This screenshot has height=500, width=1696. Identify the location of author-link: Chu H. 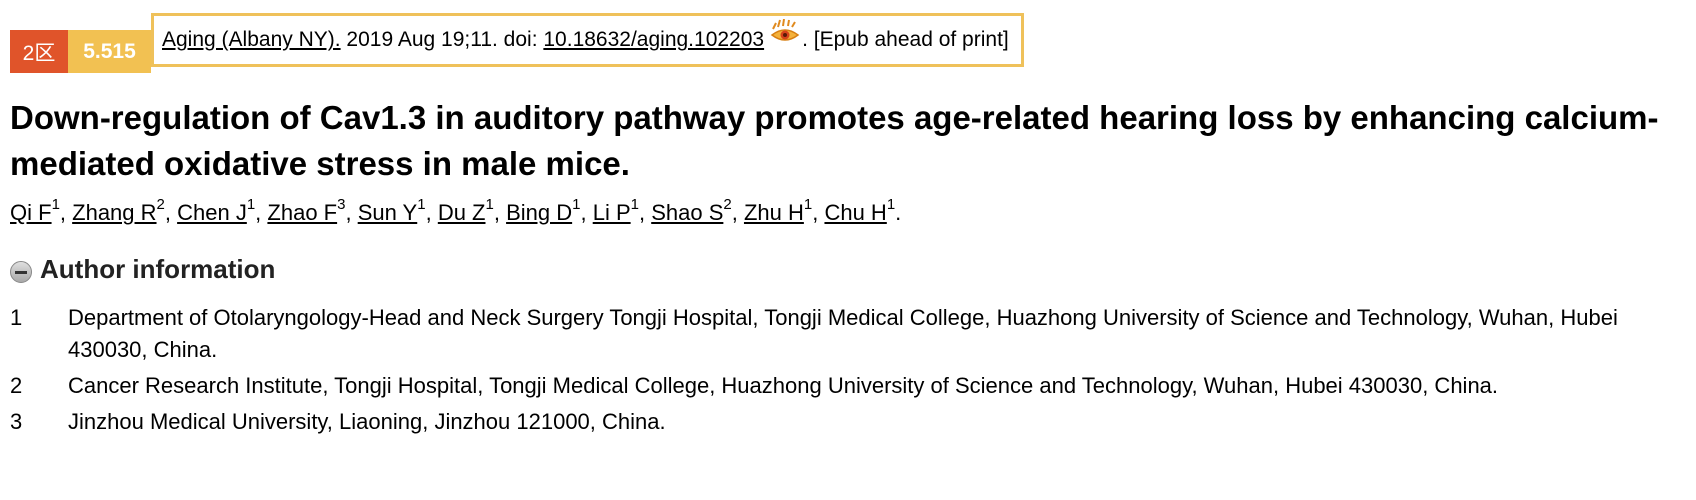
(855, 212).